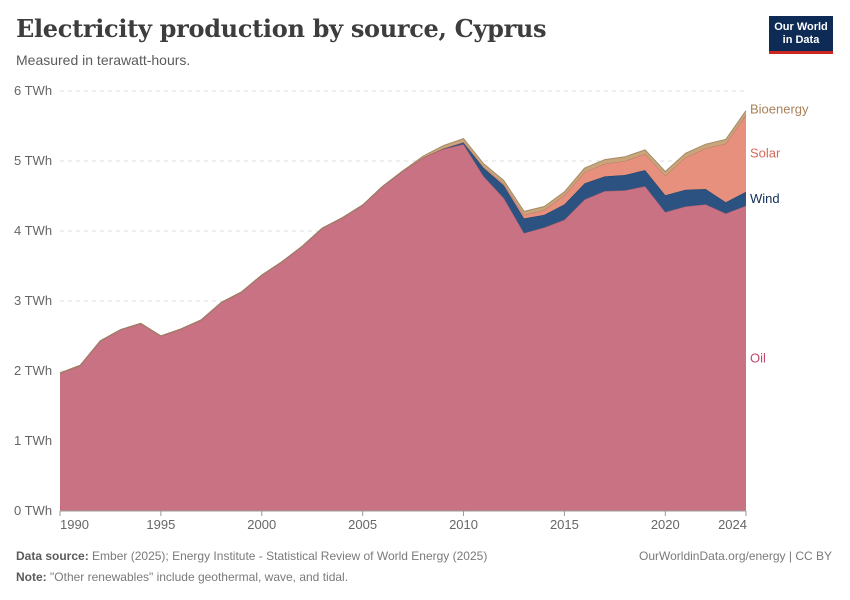 This screenshot has width=850, height=600. I want to click on data-source-label: Data source:, so click(52, 556).